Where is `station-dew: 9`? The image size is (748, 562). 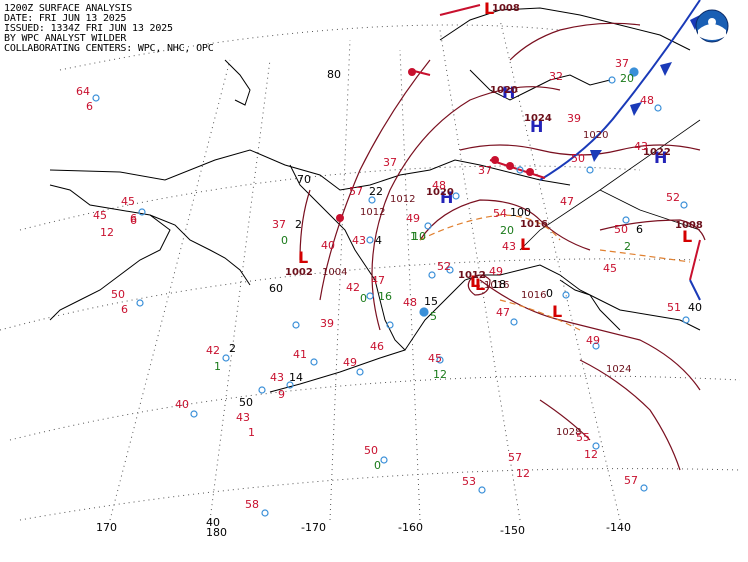
station-dew: 9 is located at coordinates (281, 394).